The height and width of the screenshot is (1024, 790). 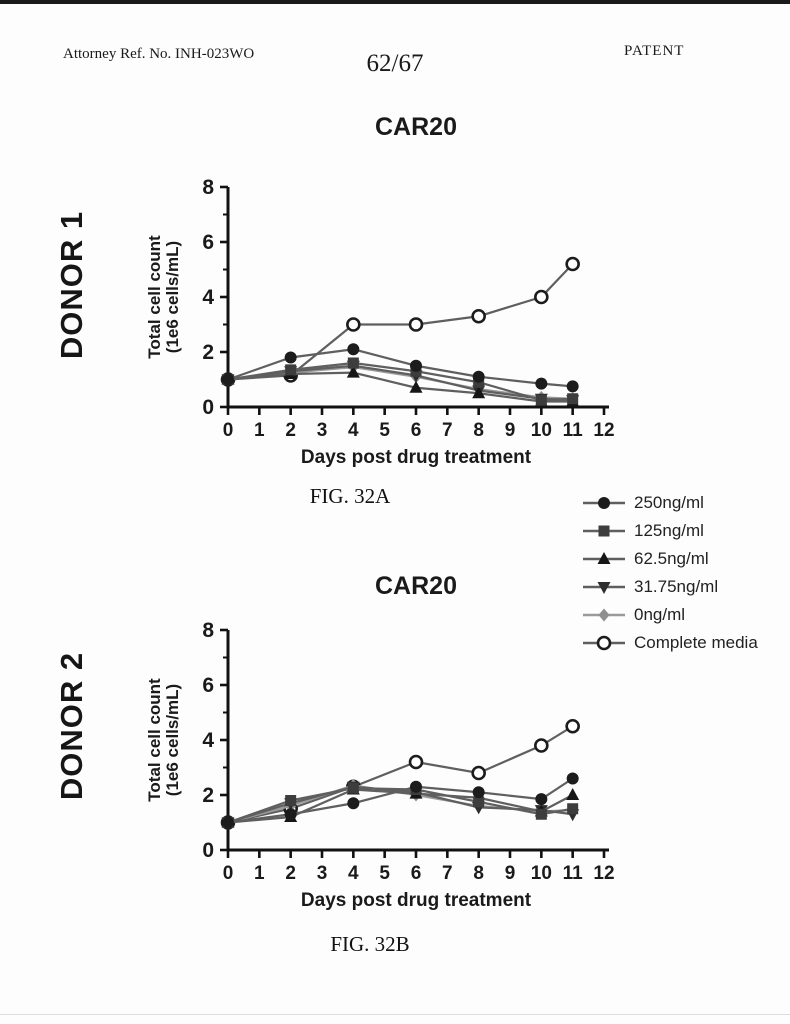 I want to click on legend-marker-triangle-up-filled, so click(x=604, y=558).